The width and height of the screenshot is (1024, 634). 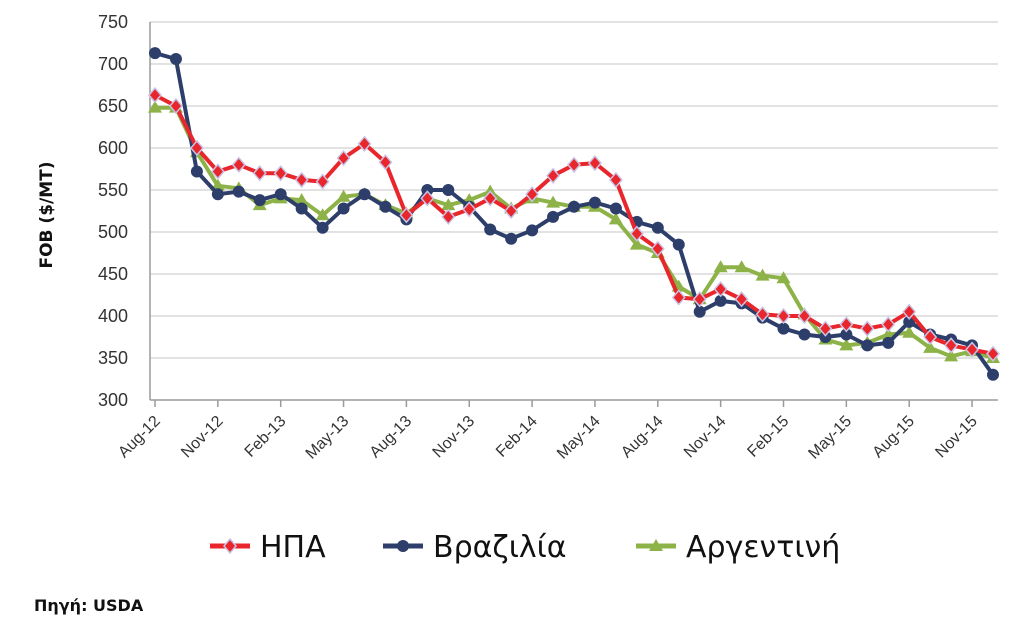 I want to click on x-tick-label: May-15, so click(x=830, y=438).